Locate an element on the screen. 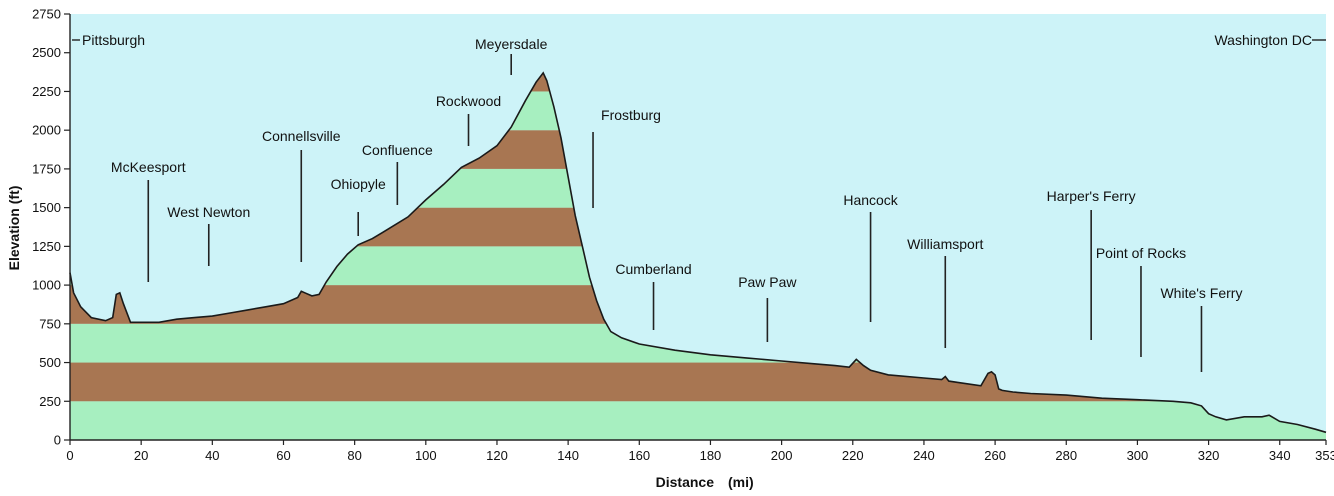 Image resolution: width=1334 pixels, height=496 pixels. town-annotation: Meyersdale is located at coordinates (511, 55).